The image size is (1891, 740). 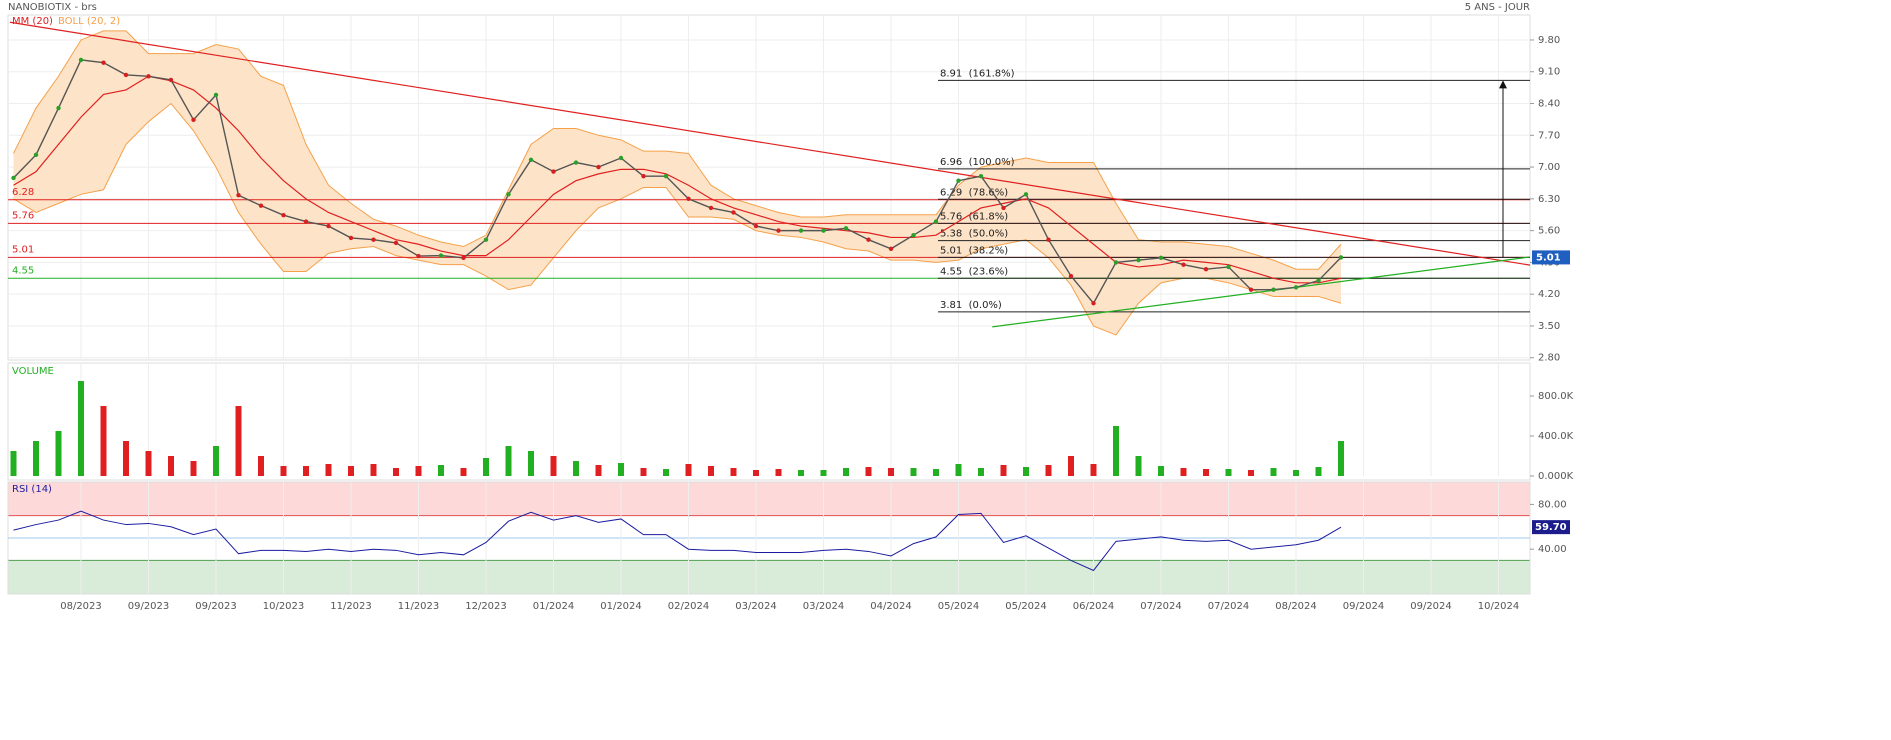 What do you see at coordinates (1549, 326) in the screenshot?
I see `y-tick-label: 3.50` at bounding box center [1549, 326].